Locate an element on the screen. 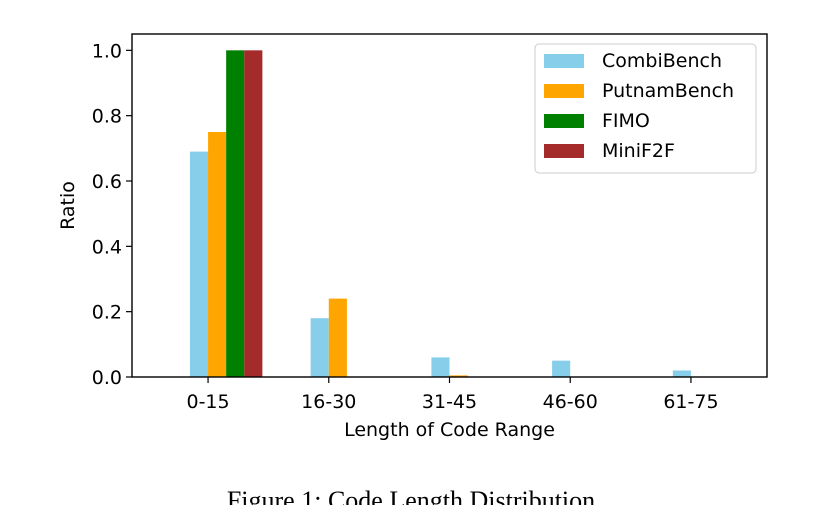 This screenshot has width=822, height=505. x-tick-label: 61-75 is located at coordinates (690, 402).